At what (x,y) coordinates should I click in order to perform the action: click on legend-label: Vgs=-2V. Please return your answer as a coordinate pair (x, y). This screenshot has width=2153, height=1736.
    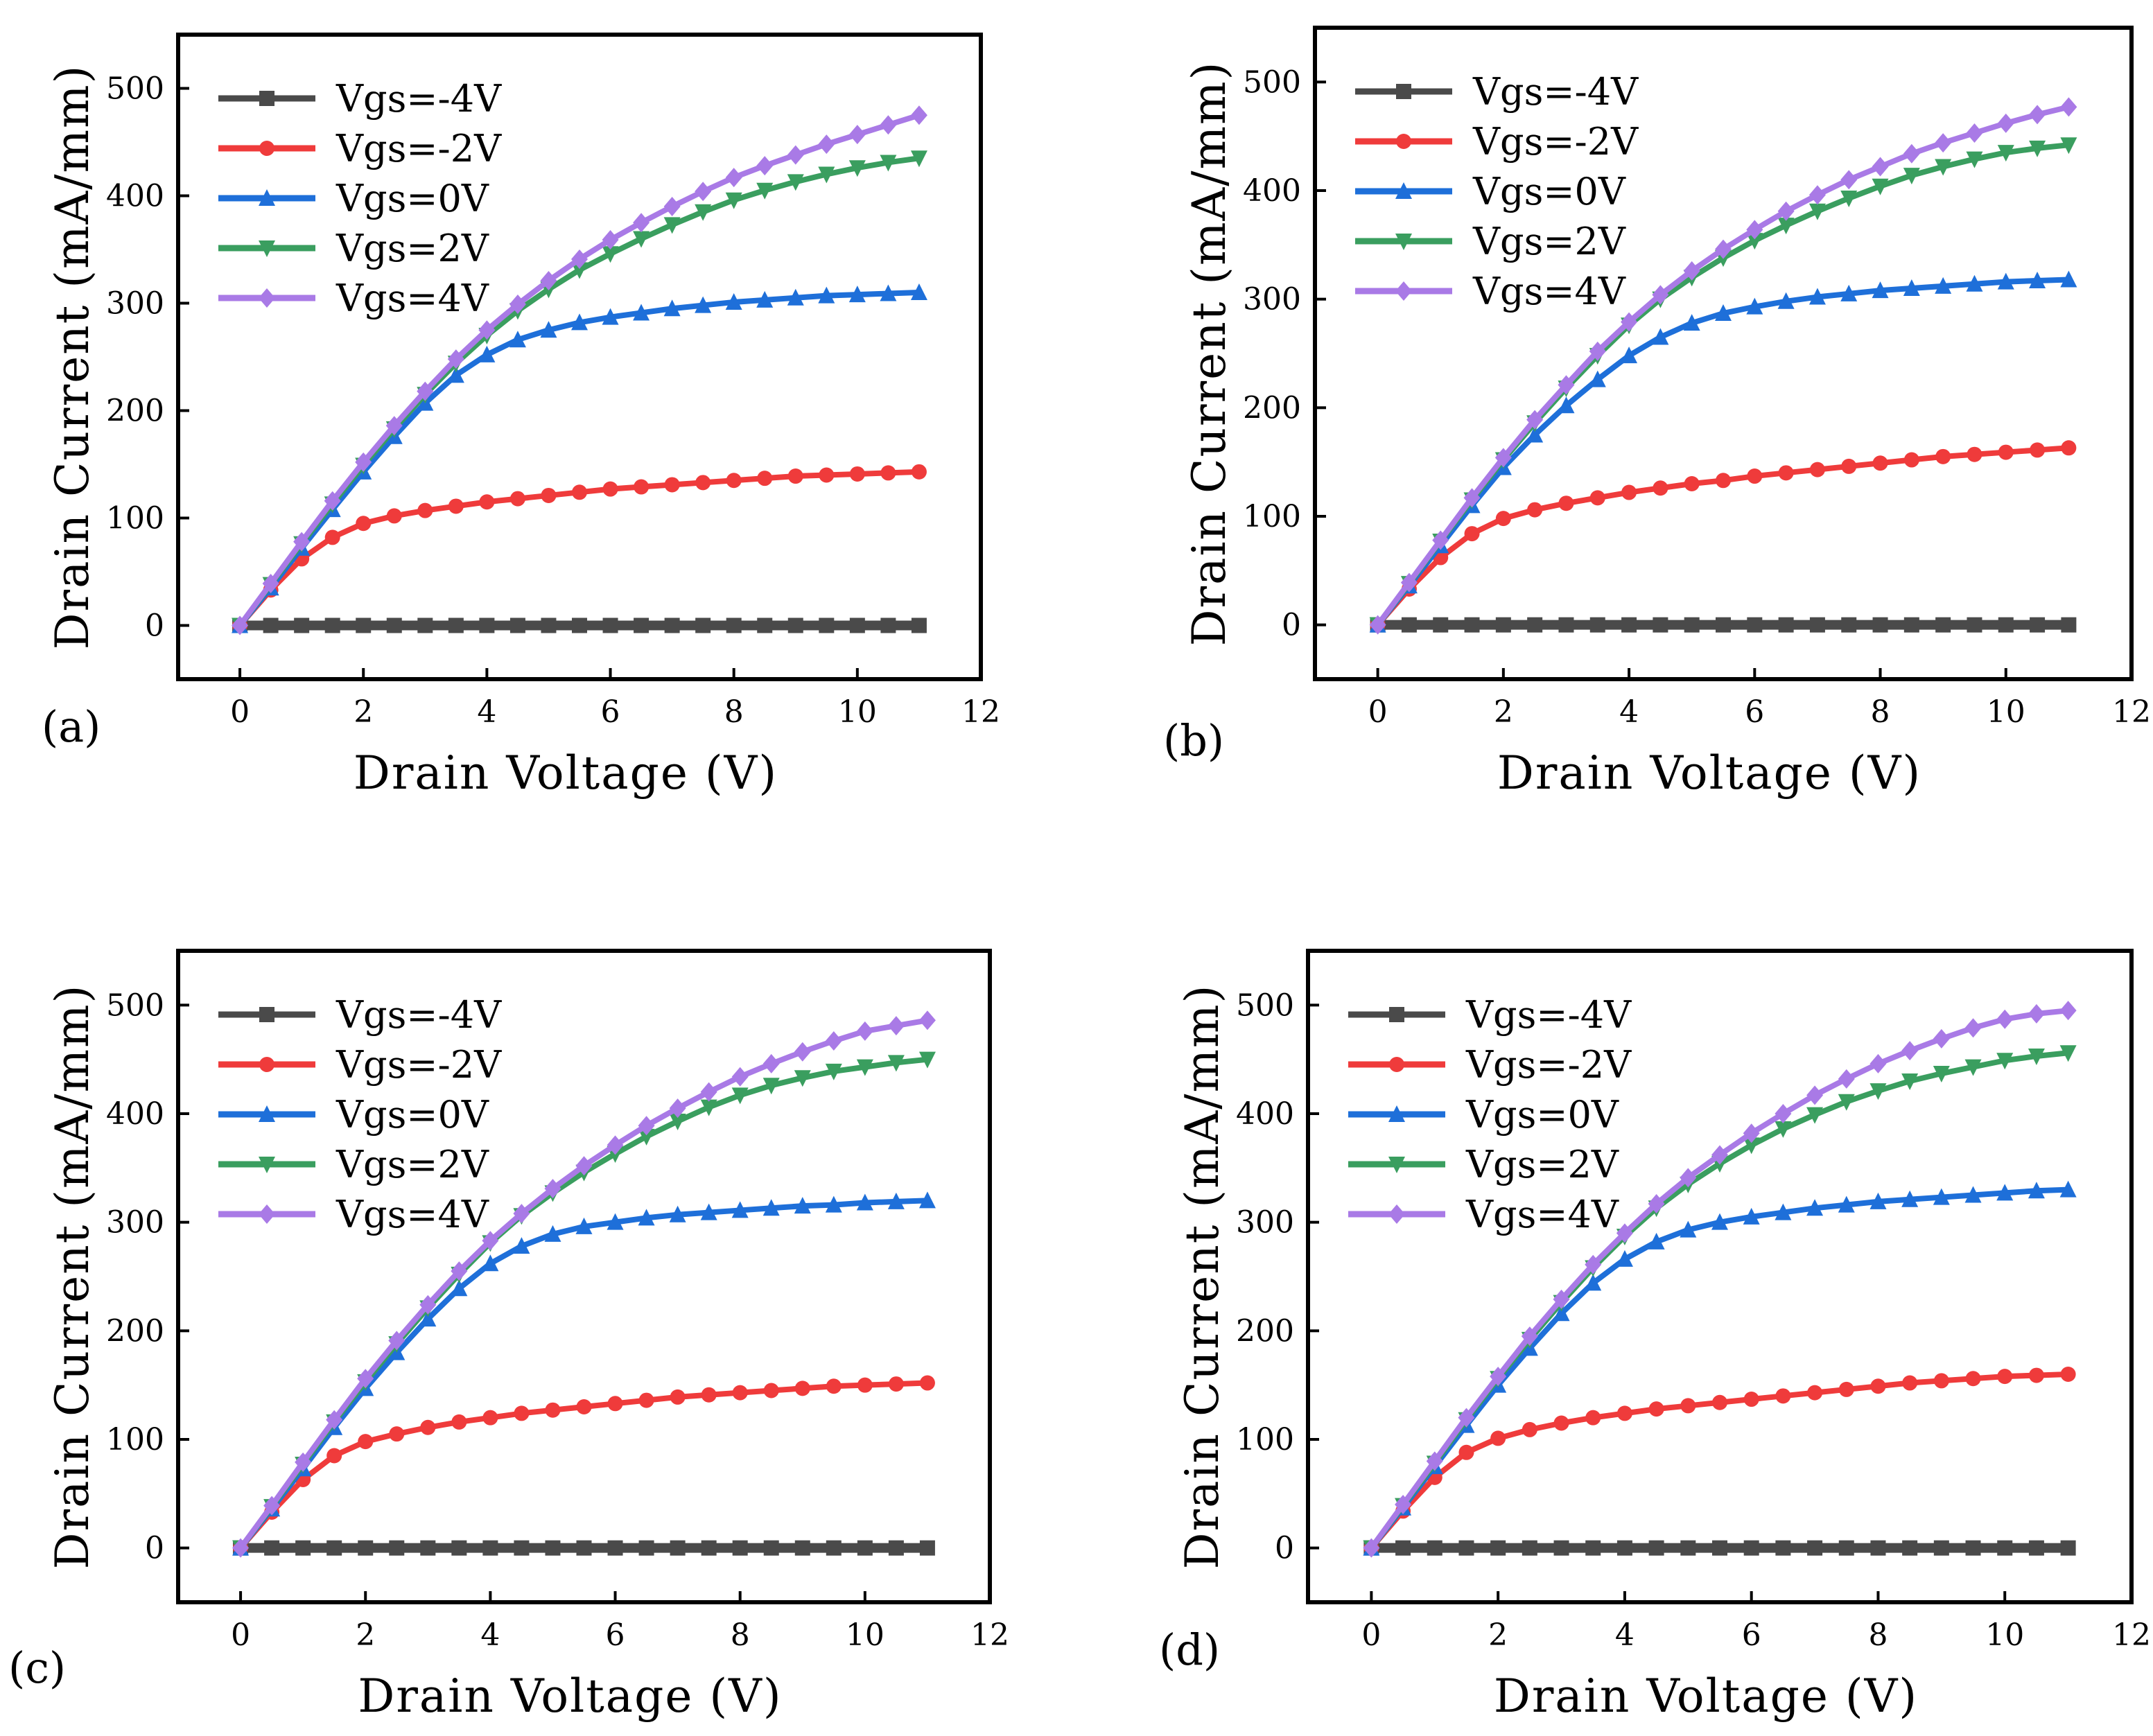
    Looking at the image, I should click on (1555, 142).